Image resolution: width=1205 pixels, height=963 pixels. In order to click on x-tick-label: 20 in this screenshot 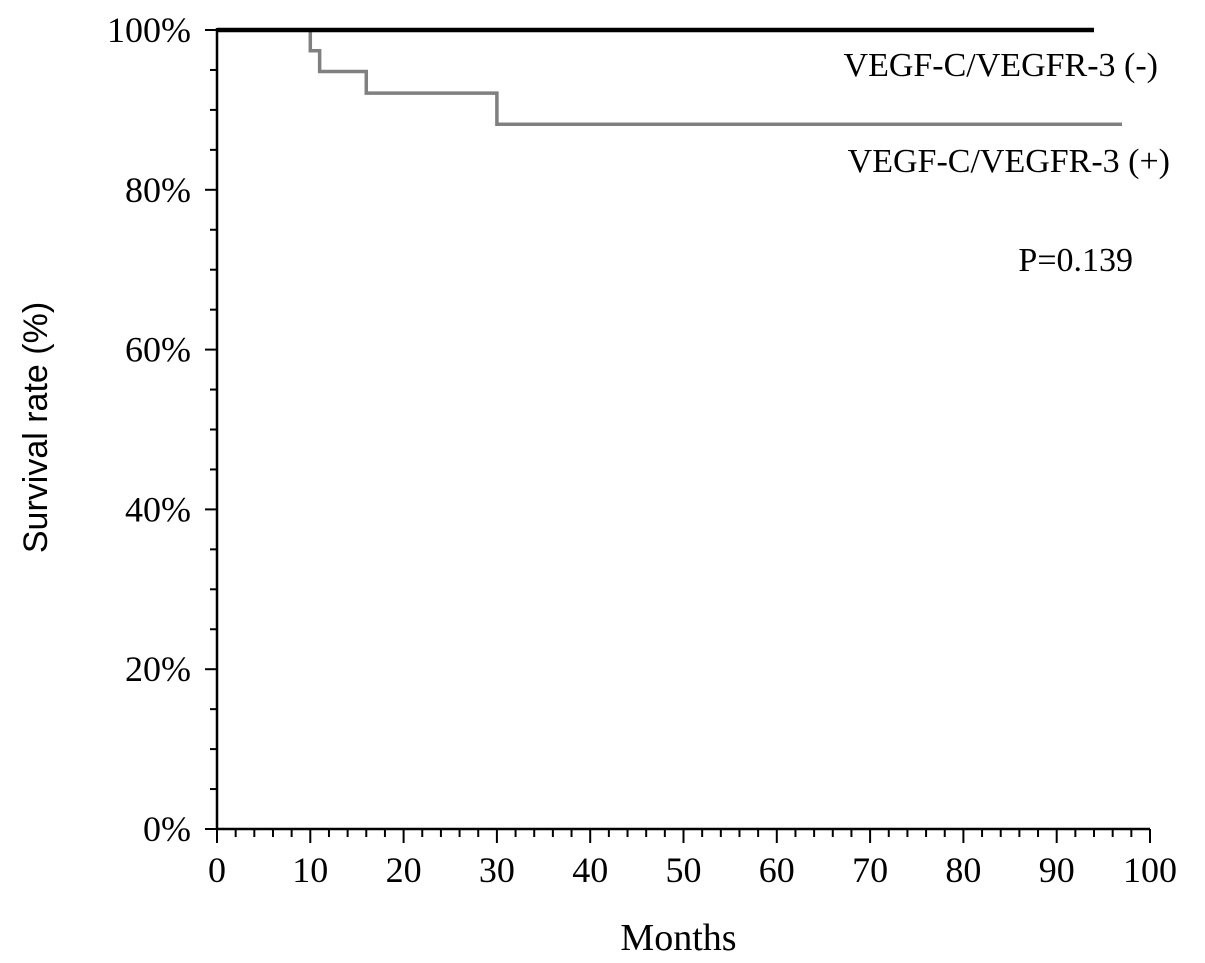, I will do `click(404, 870)`.